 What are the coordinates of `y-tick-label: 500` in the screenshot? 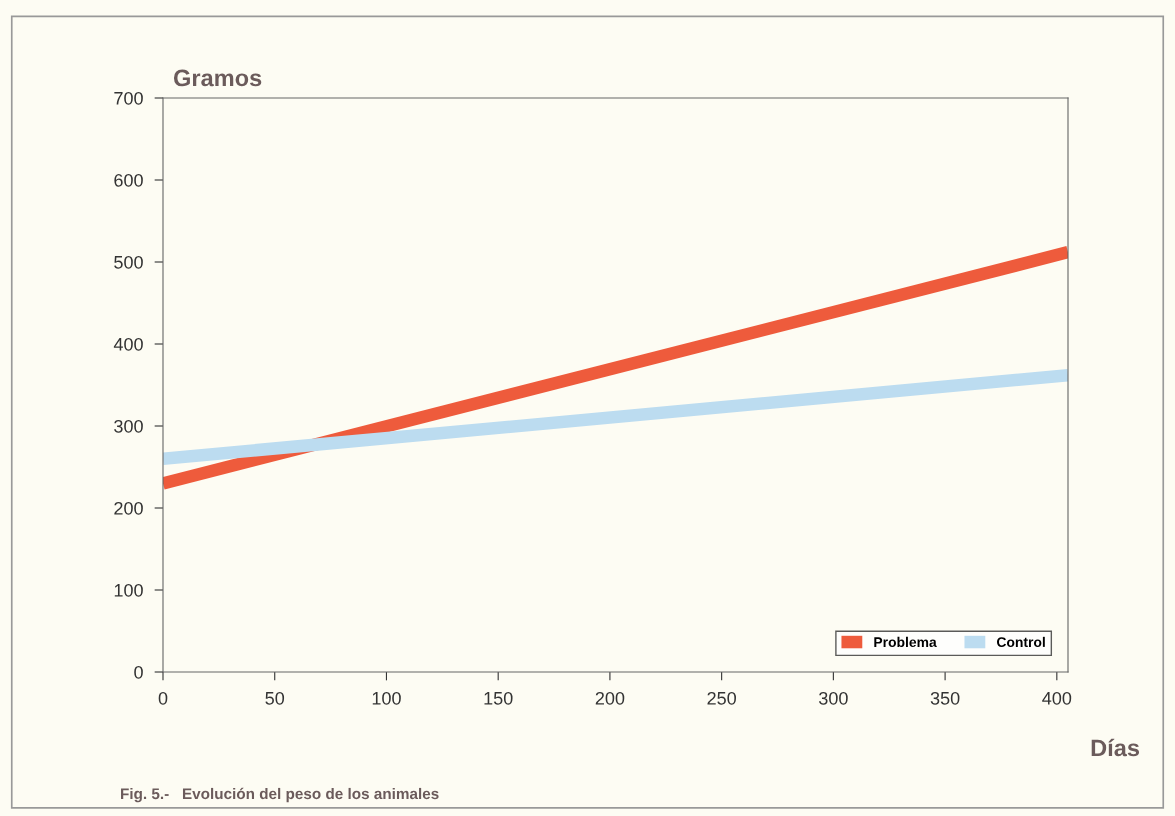 It's located at (128, 262).